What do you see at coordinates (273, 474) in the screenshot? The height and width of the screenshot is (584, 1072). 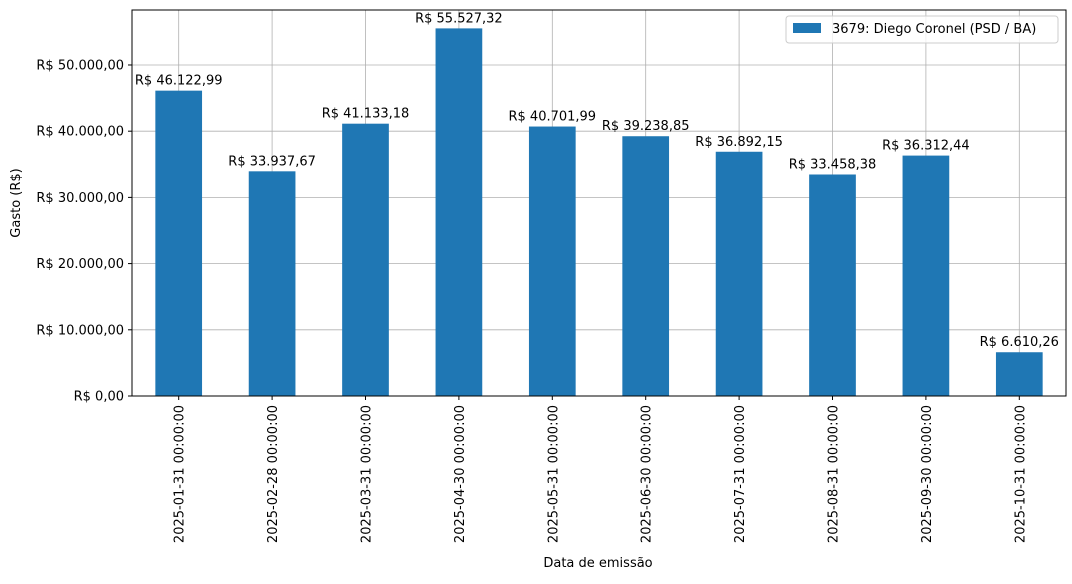 I see `x-tick-label: 2025-02-28 00:00:00` at bounding box center [273, 474].